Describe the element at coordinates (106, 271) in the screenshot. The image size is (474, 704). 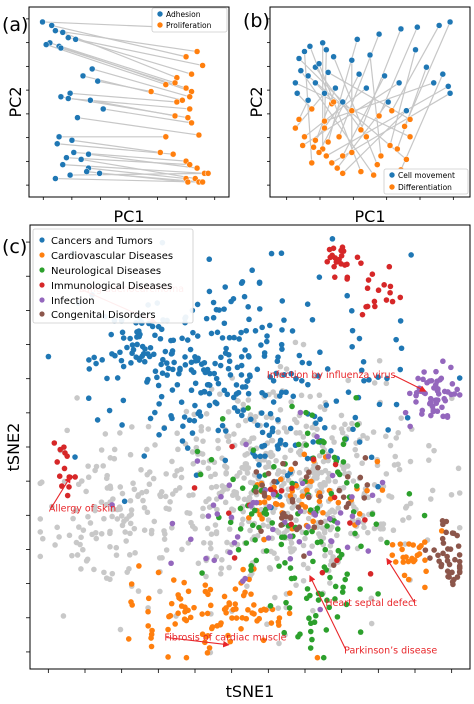
I see `legend-label-neurological: Neurological Diseases` at that location.